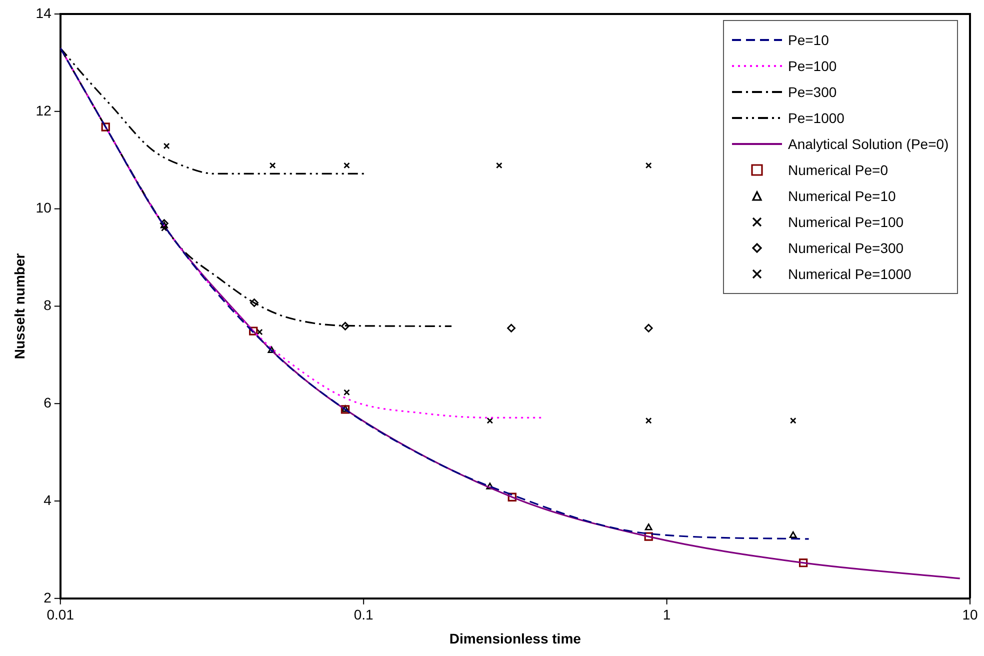  I want to click on legend-label: Analytical Solution (Pe=0), so click(868, 144).